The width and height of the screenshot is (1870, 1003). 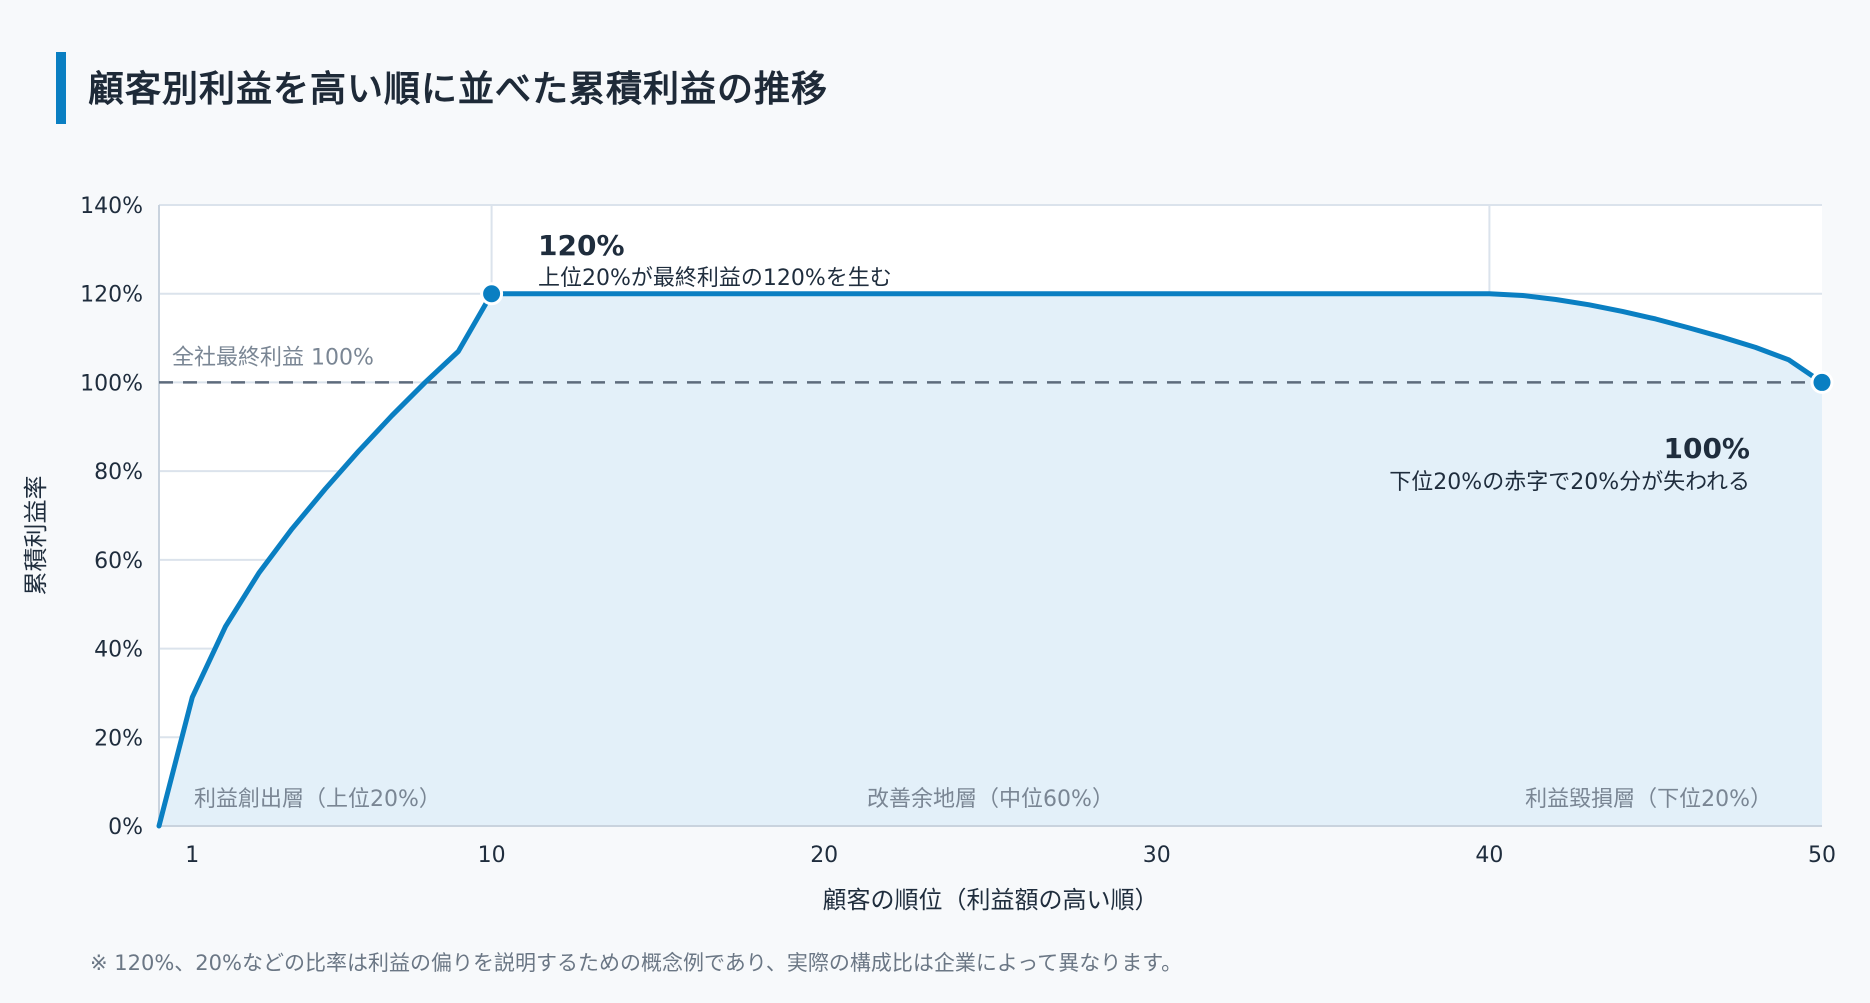 What do you see at coordinates (458, 89) in the screenshot?
I see `page-title: 顧客別利益を高い順に並べた累積利益の推移` at bounding box center [458, 89].